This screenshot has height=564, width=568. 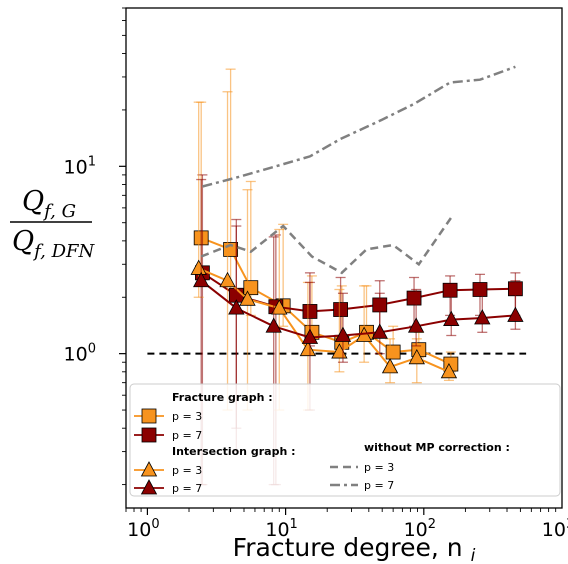 I want to click on legend-fg-p7-marker, so click(x=149, y=435).